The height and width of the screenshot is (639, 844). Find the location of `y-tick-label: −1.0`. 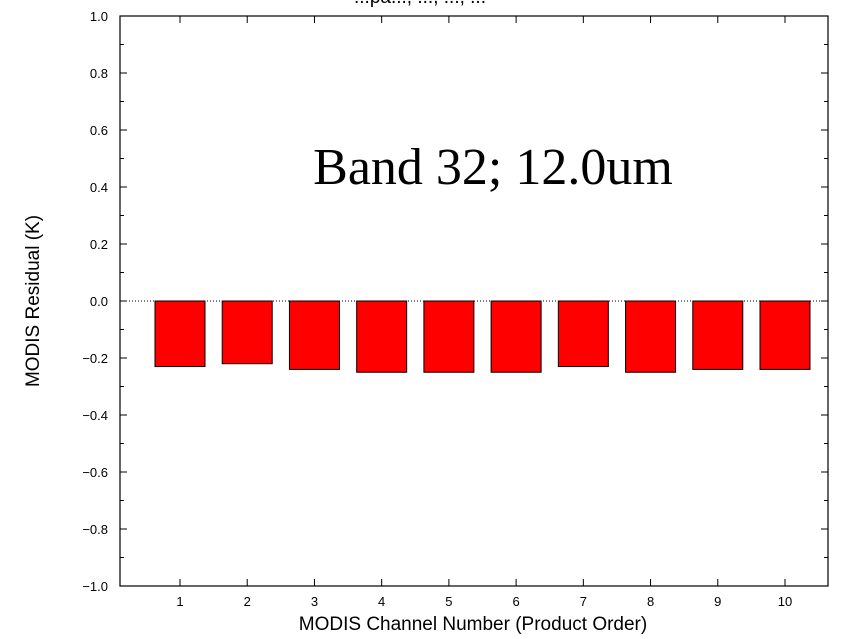

y-tick-label: −1.0 is located at coordinates (95, 586).